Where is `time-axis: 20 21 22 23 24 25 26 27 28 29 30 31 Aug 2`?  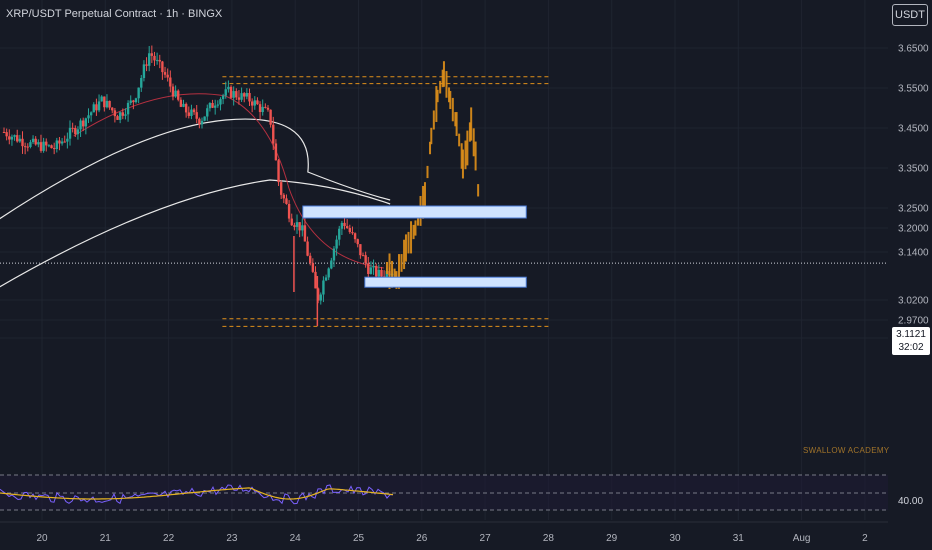
time-axis: 20 21 22 23 24 25 26 27 28 29 30 31 Aug 2 is located at coordinates (444, 532).